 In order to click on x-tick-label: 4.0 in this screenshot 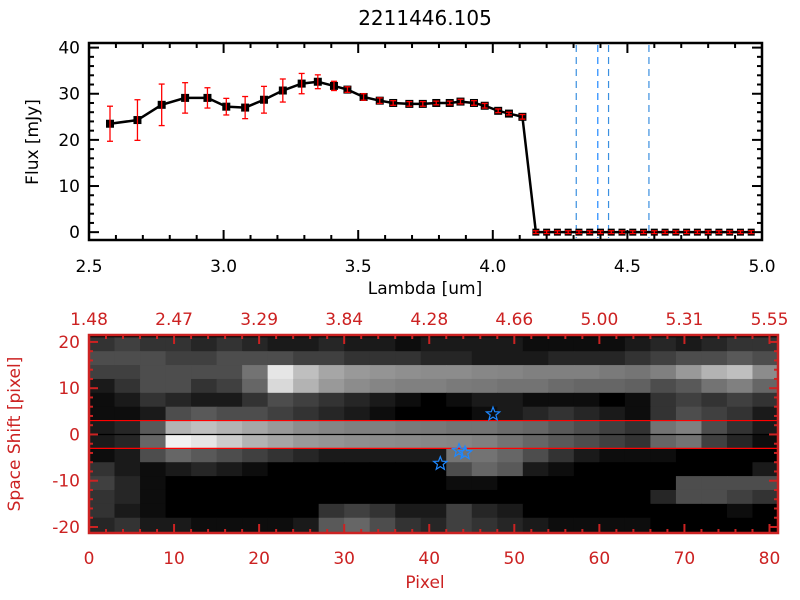, I will do `click(492, 267)`.